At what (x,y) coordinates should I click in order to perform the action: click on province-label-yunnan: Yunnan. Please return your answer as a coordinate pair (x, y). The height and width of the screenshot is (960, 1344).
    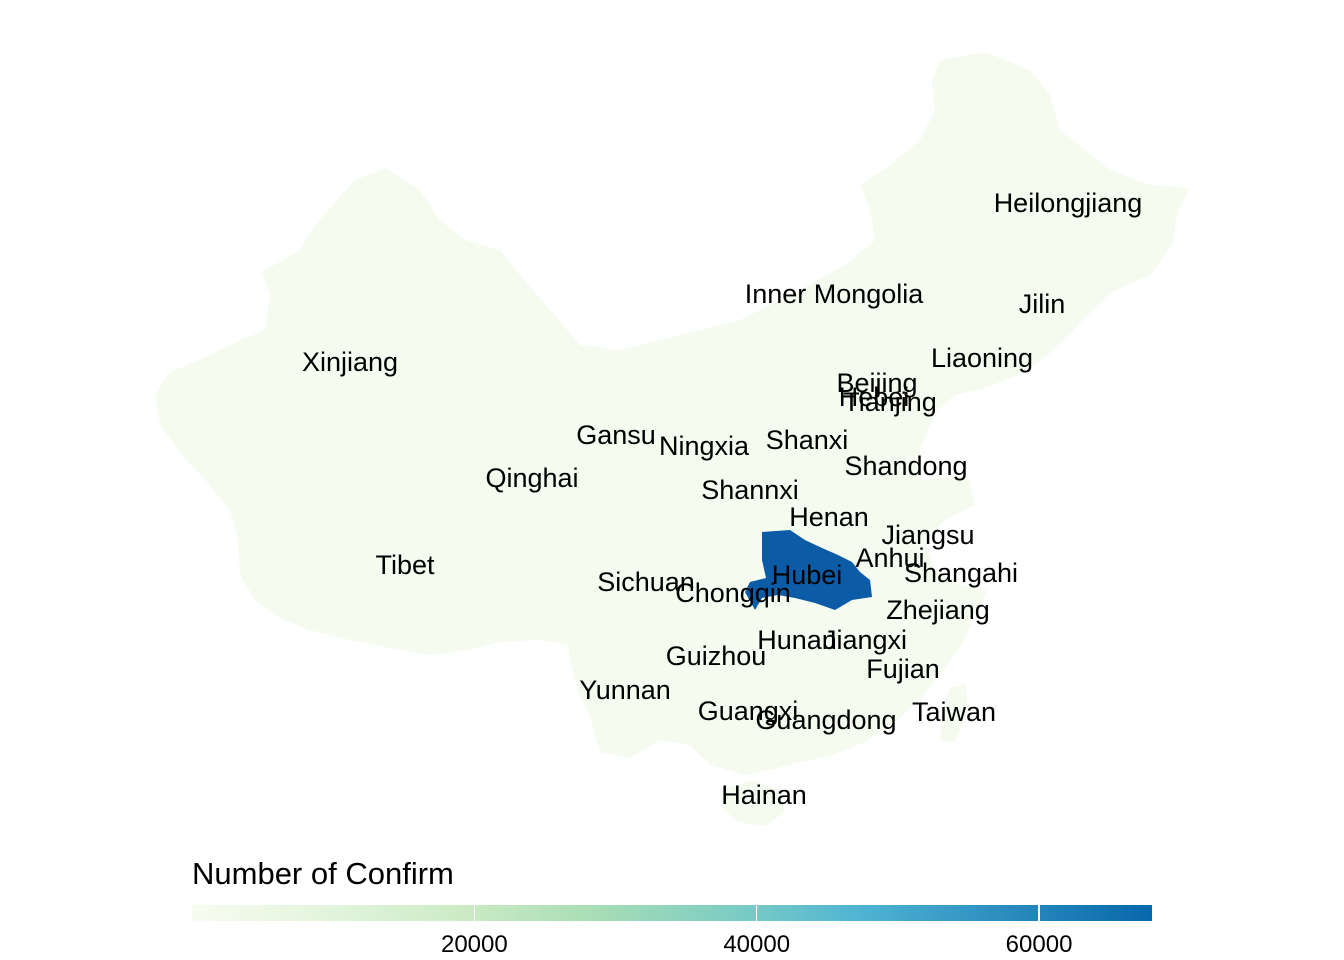
    Looking at the image, I should click on (625, 690).